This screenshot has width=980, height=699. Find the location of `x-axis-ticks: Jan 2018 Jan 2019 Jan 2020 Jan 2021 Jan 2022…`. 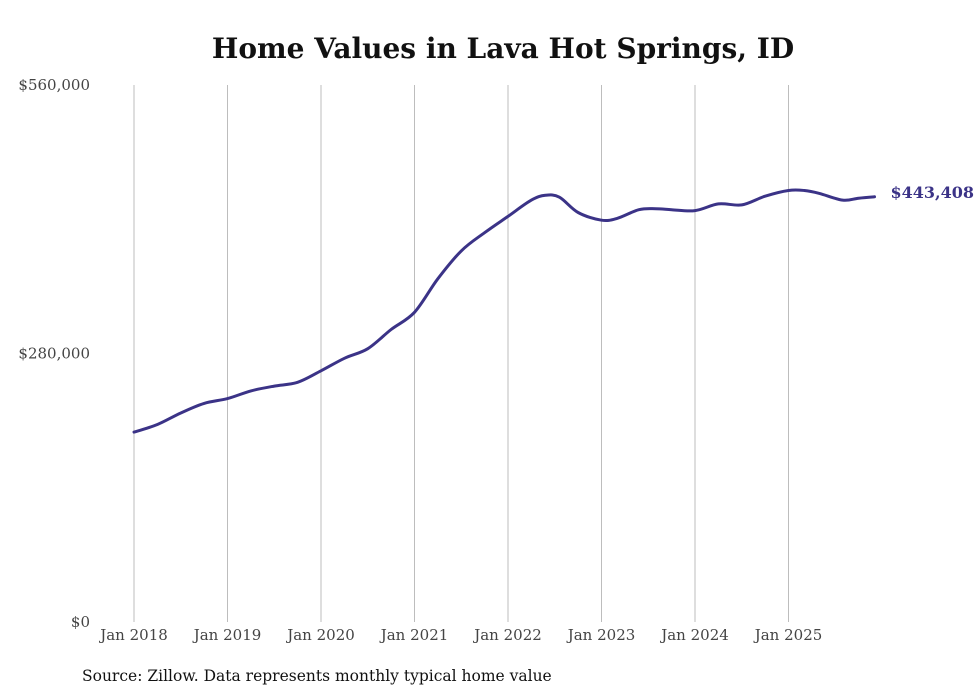

x-axis-ticks: Jan 2018 Jan 2019 Jan 2020 Jan 2021 Jan 2022… is located at coordinates (460, 635).